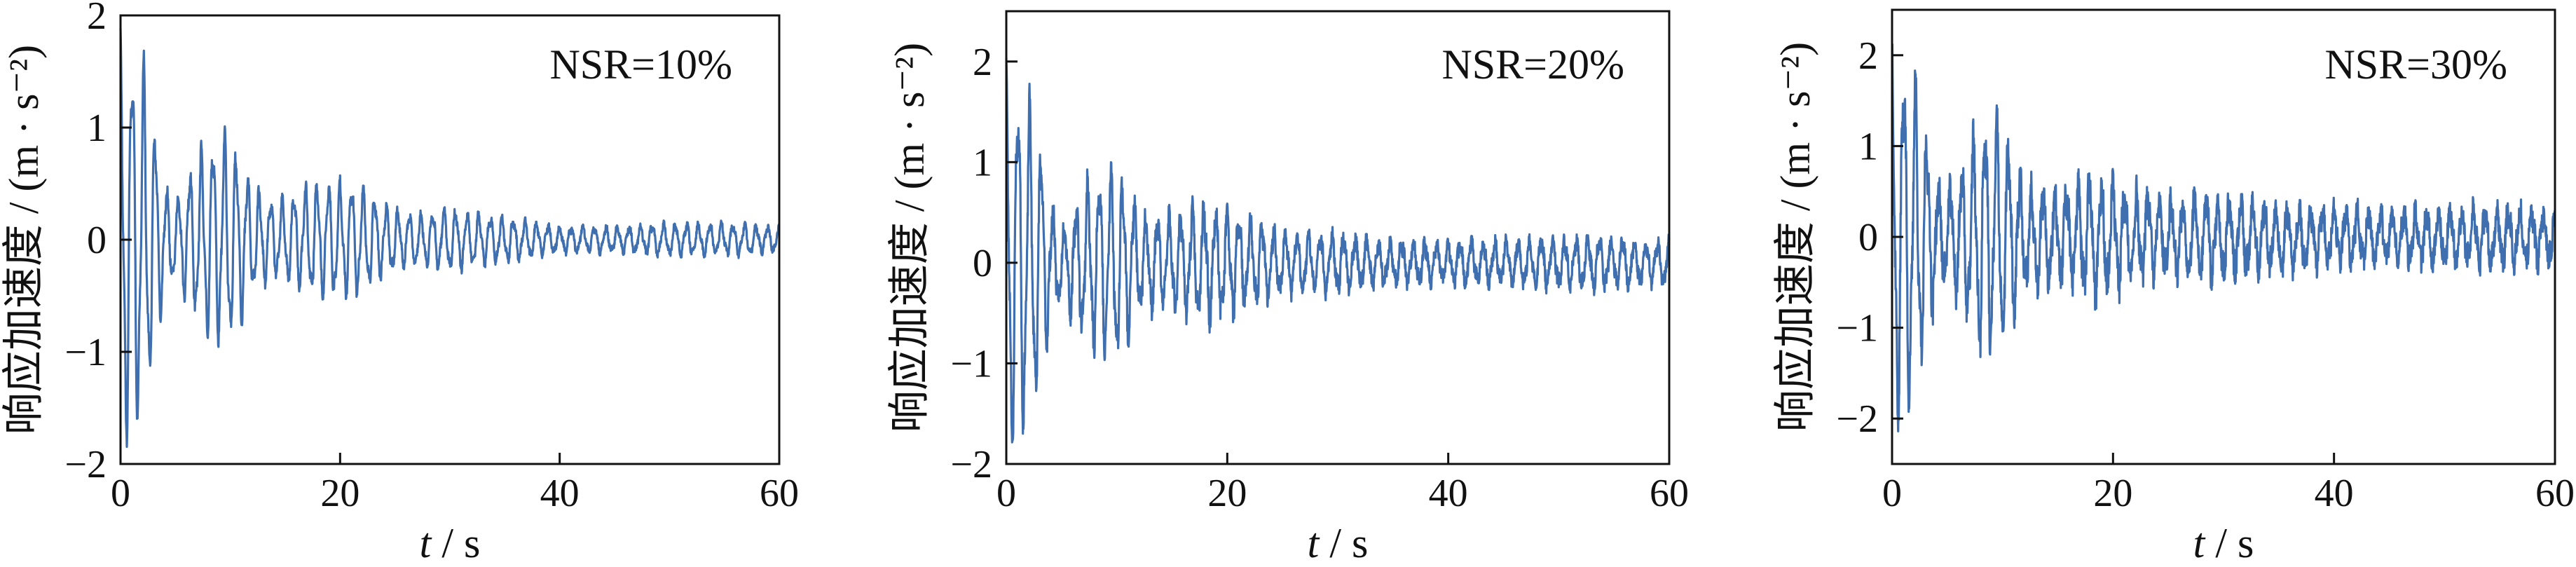 The width and height of the screenshot is (2576, 567). I want to click on nsr-annotation: NSR=30%, so click(2415, 64).